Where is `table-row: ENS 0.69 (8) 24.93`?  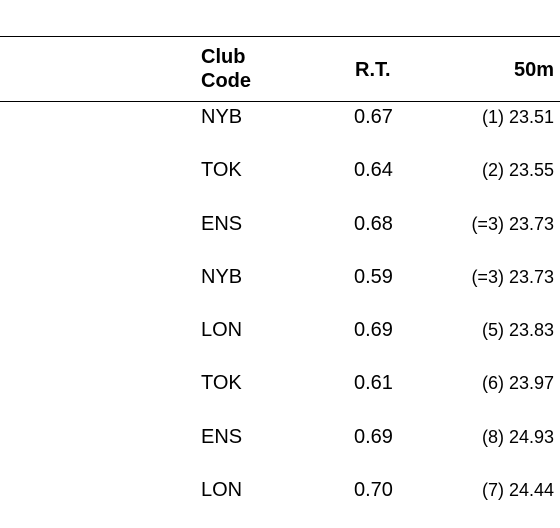 table-row: ENS 0.69 (8) 24.93 is located at coordinates (280, 437).